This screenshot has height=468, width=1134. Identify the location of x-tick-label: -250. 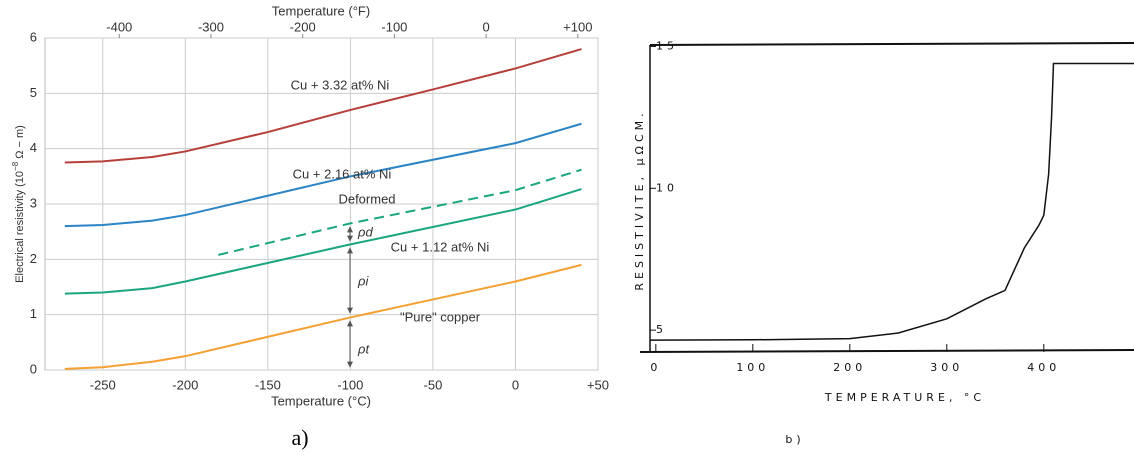
(103, 384).